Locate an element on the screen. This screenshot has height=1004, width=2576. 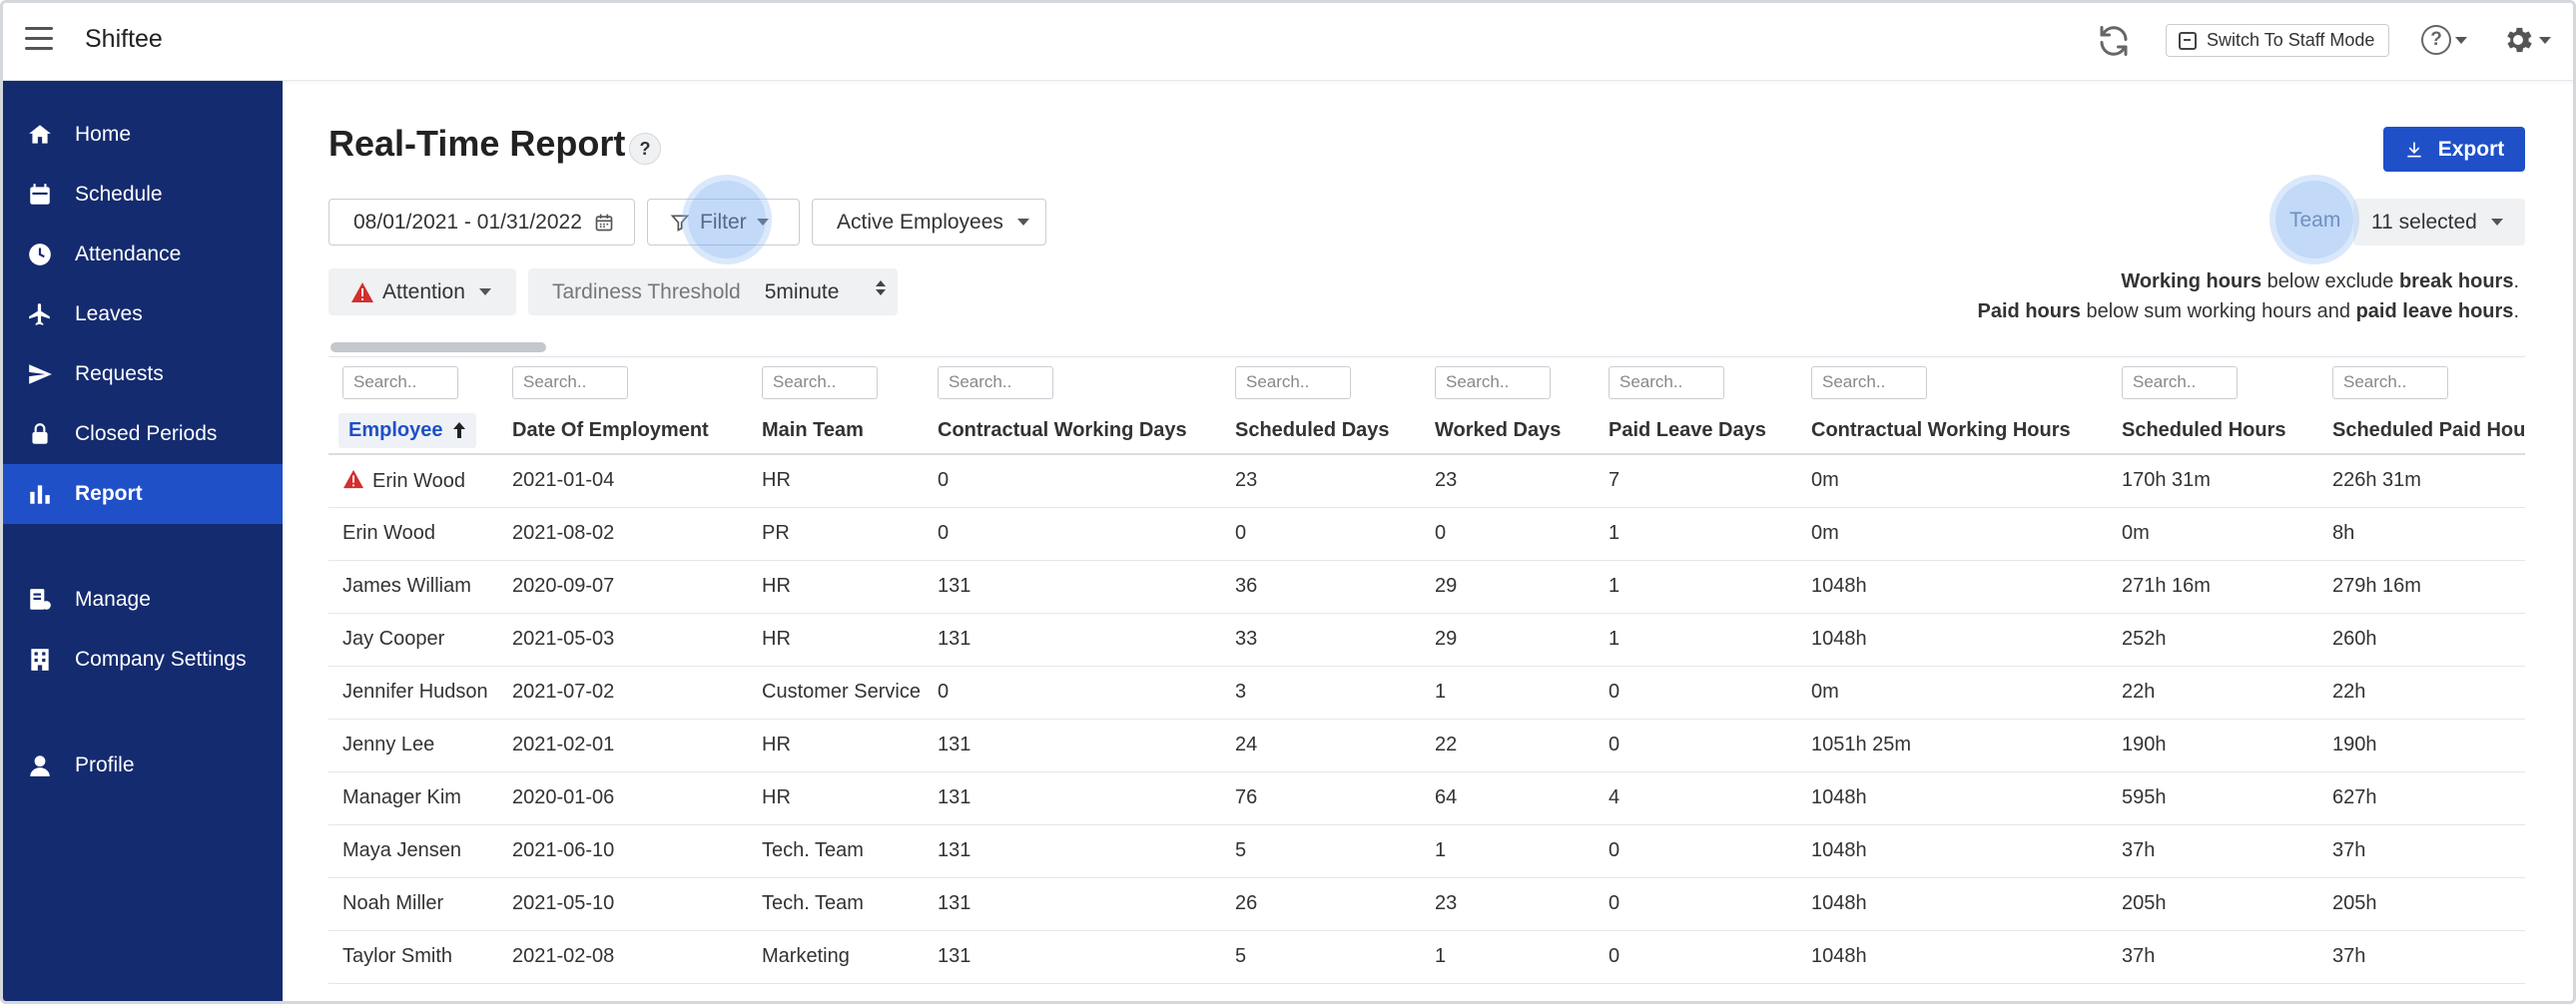
sidebar-item-closed-periods: Closed Periods is located at coordinates (143, 434).